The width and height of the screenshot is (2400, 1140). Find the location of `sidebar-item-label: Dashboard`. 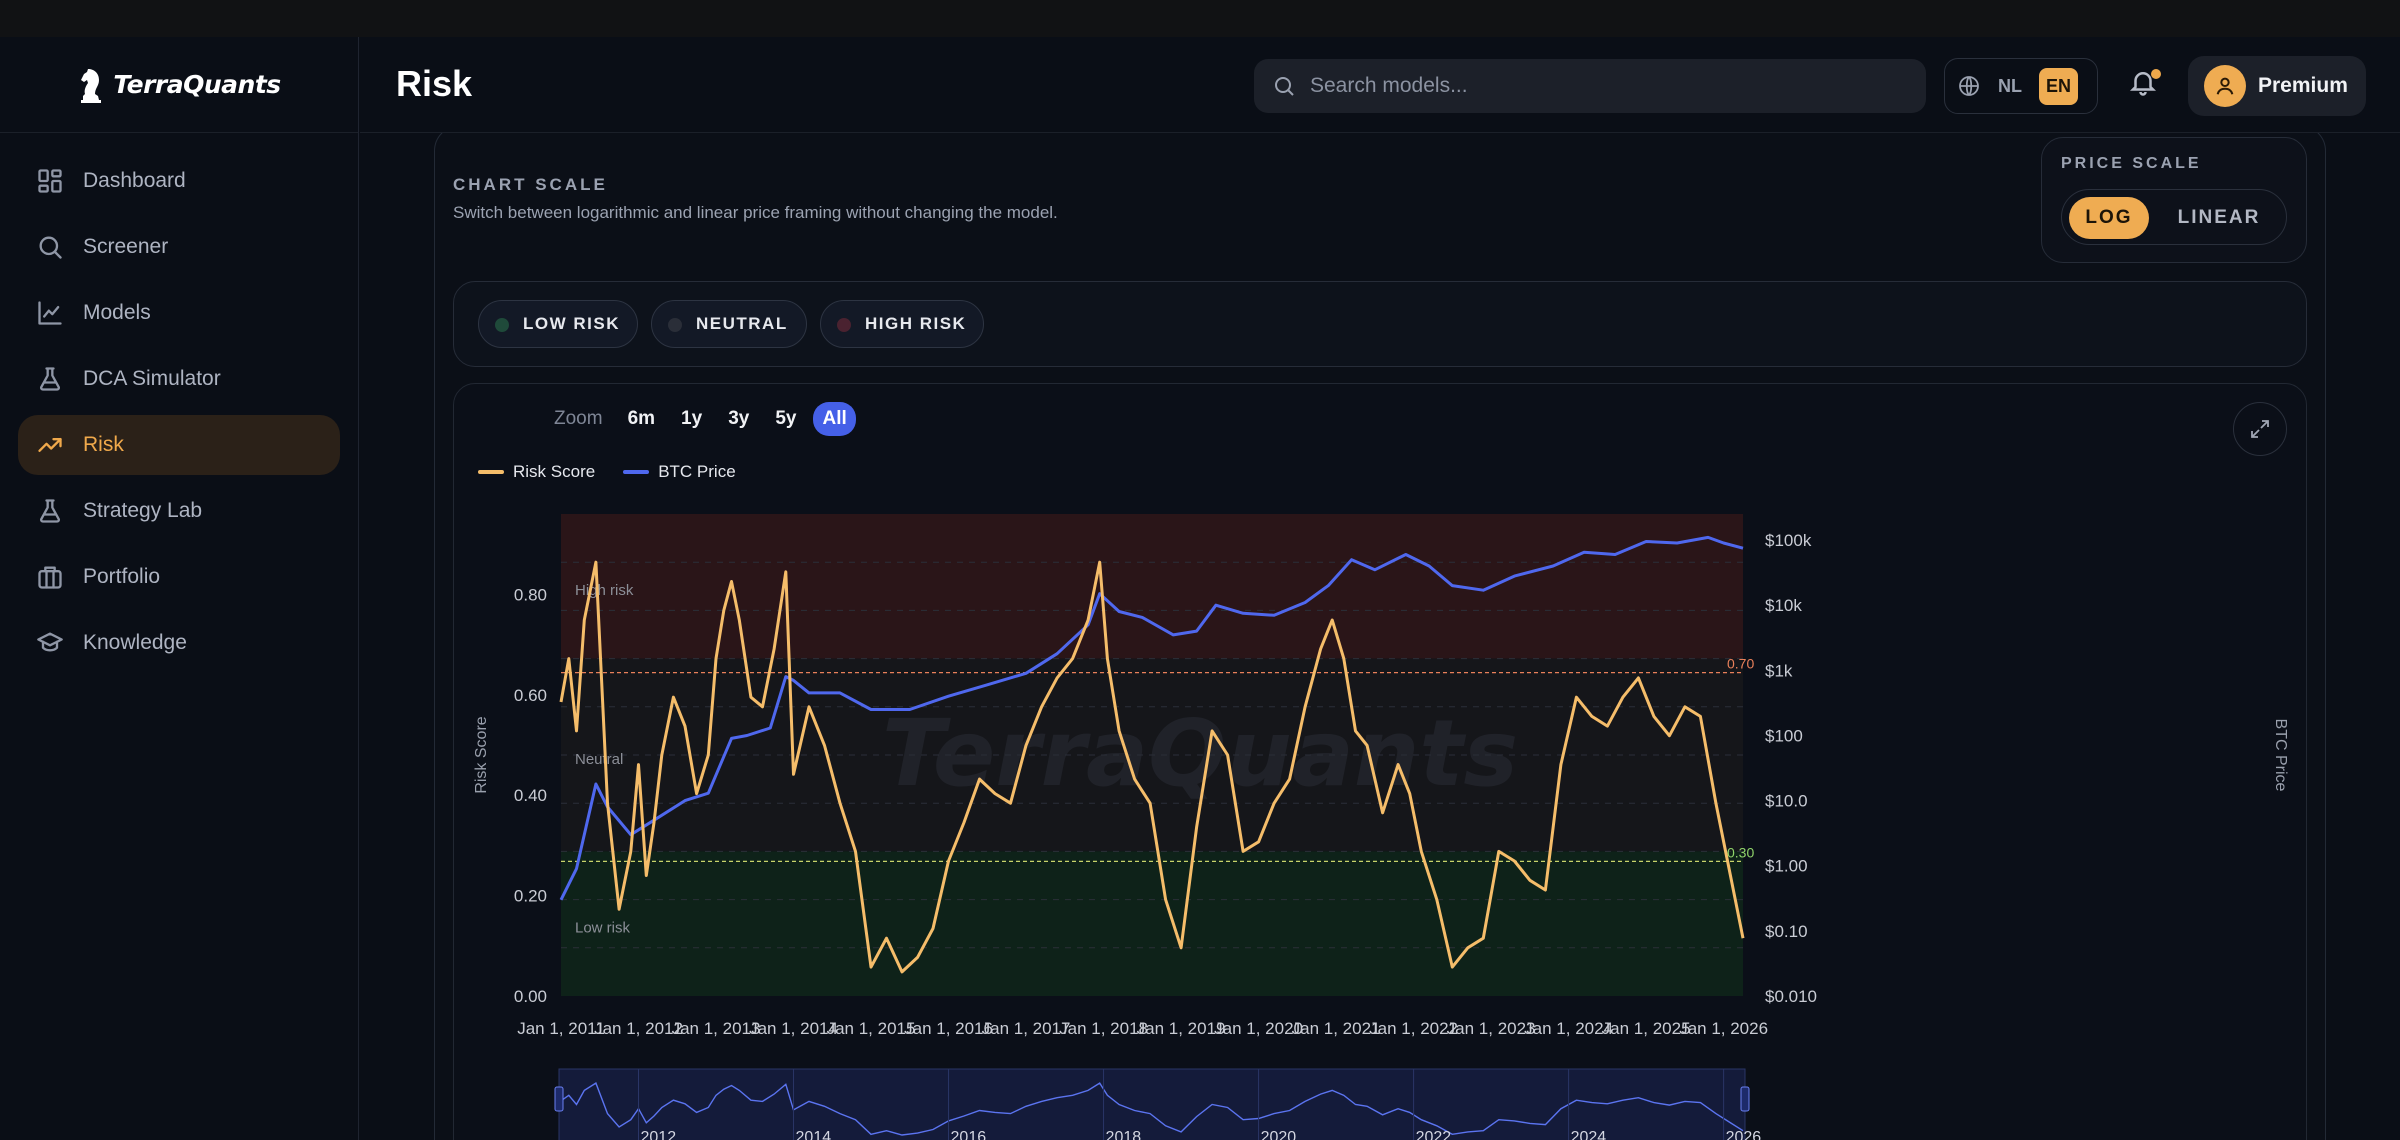

sidebar-item-label: Dashboard is located at coordinates (134, 180).